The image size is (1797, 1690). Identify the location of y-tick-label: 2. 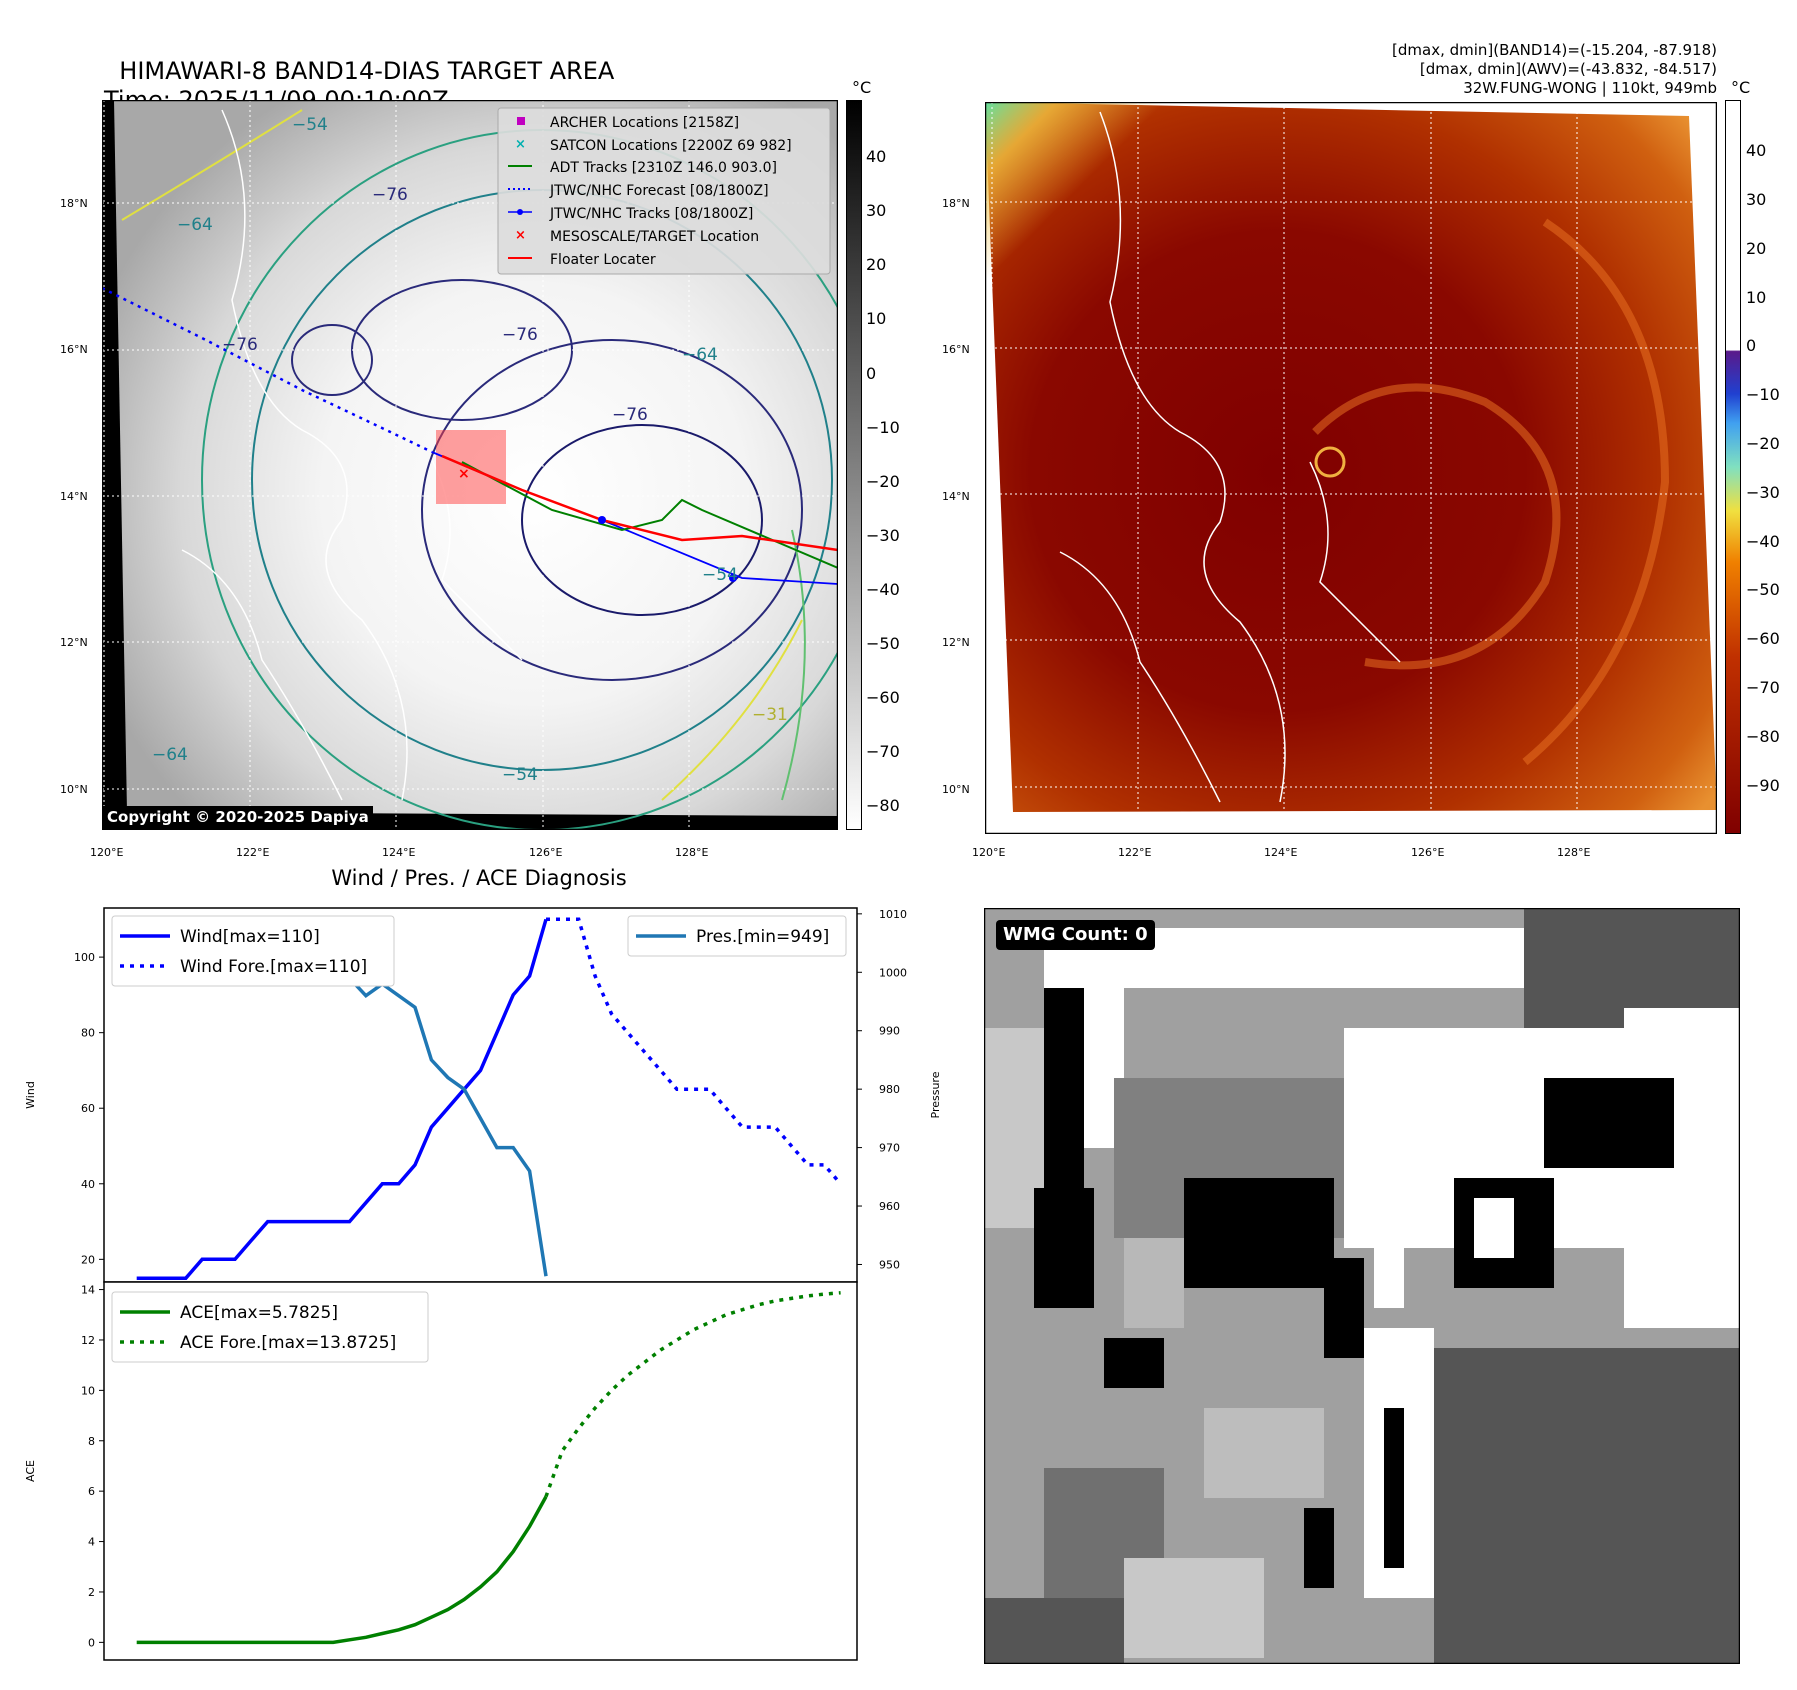
(91, 1592).